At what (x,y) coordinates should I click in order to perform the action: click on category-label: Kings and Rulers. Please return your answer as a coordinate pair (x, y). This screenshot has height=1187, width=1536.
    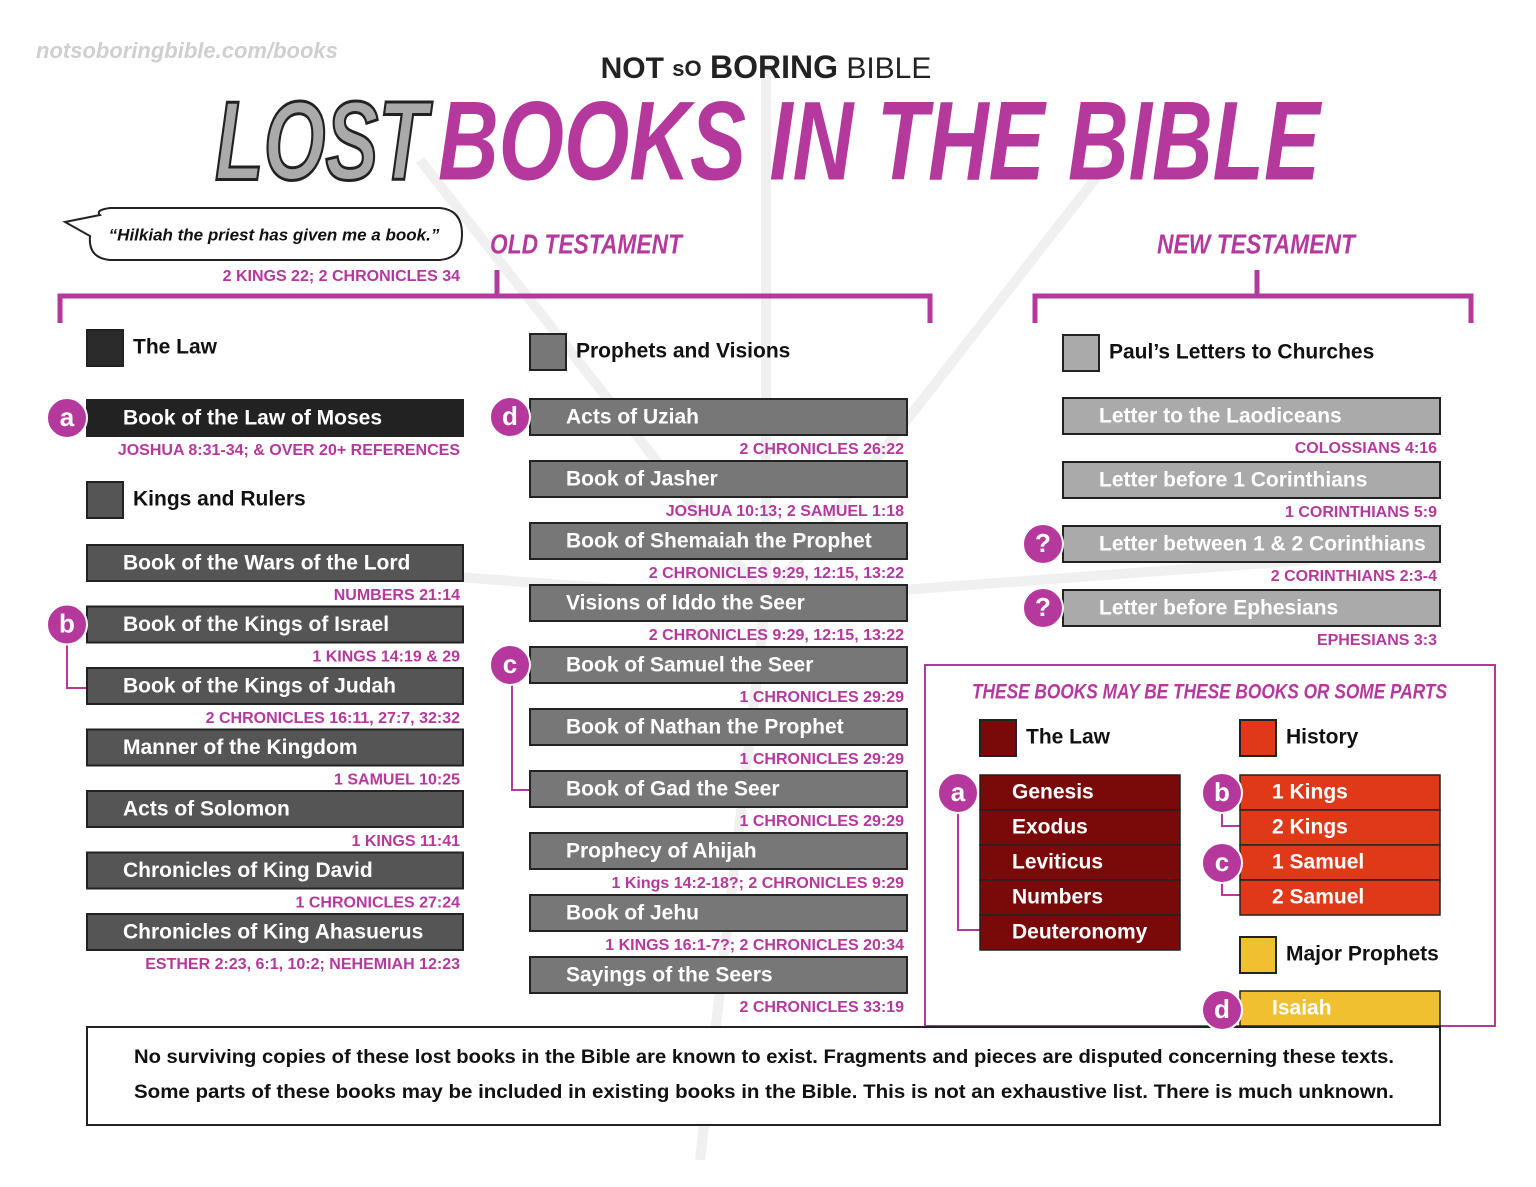
    Looking at the image, I should click on (219, 499).